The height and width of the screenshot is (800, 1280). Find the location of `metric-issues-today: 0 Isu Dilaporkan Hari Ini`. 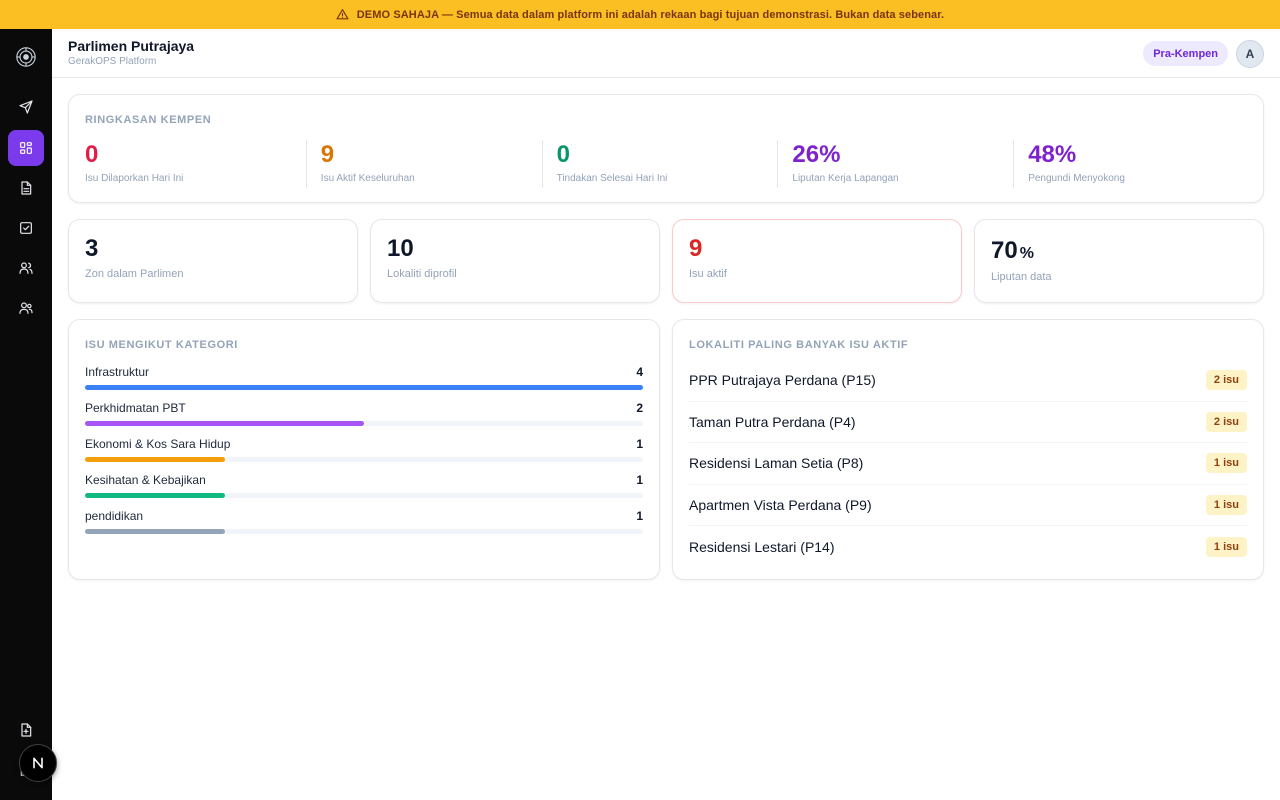

metric-issues-today: 0 Isu Dilaporkan Hari Ini is located at coordinates (195, 164).